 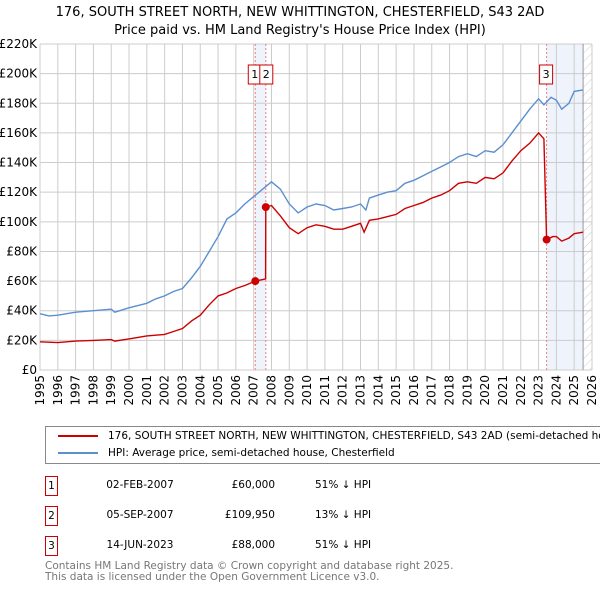 I want to click on x-tick-label: 1996, so click(x=58, y=390).